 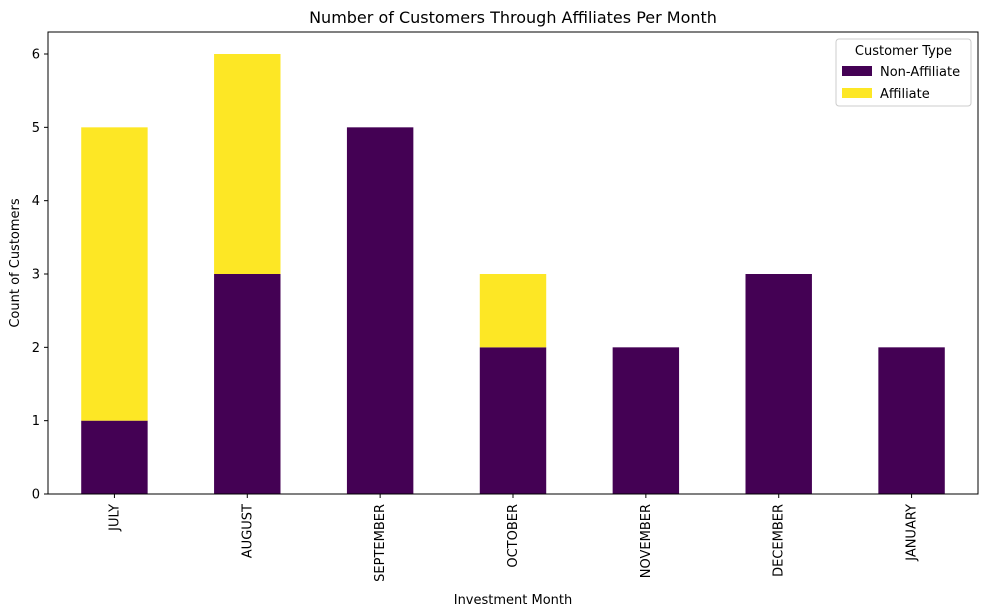 I want to click on x-tick-label: SEPTEMBER, so click(x=380, y=543).